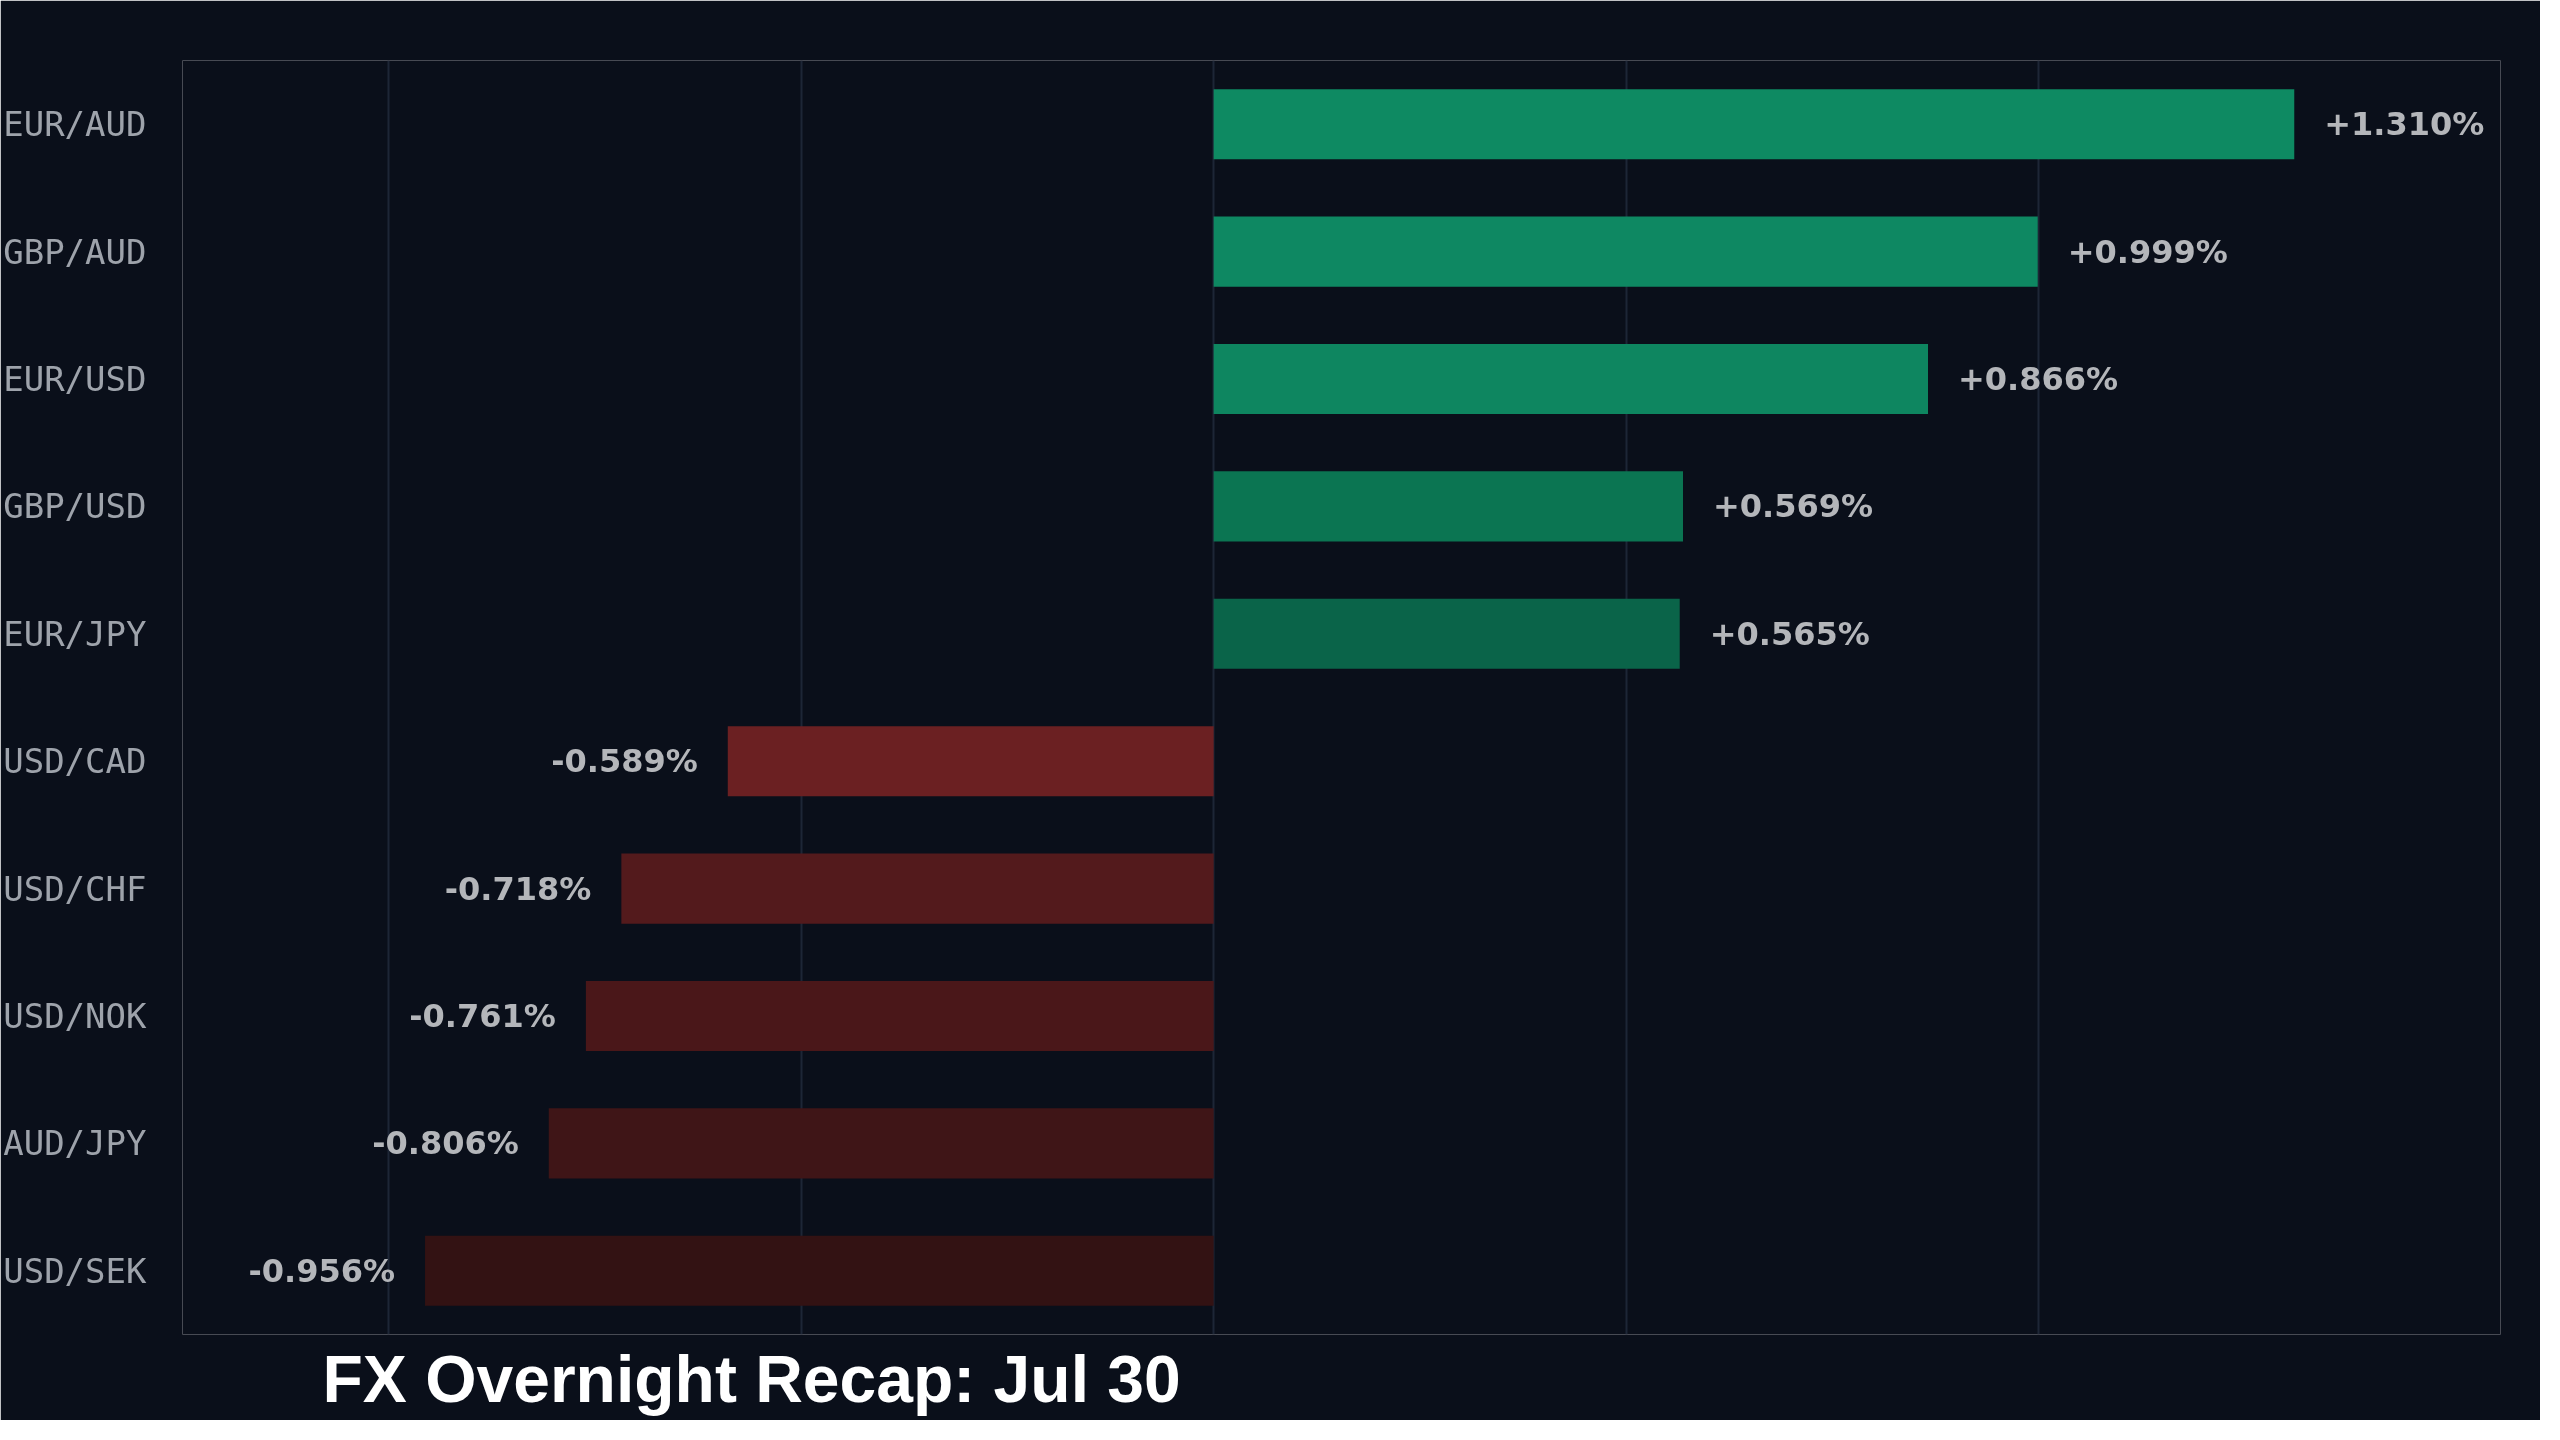  Describe the element at coordinates (445, 1143) in the screenshot. I see `data-label: -0.806%` at that location.